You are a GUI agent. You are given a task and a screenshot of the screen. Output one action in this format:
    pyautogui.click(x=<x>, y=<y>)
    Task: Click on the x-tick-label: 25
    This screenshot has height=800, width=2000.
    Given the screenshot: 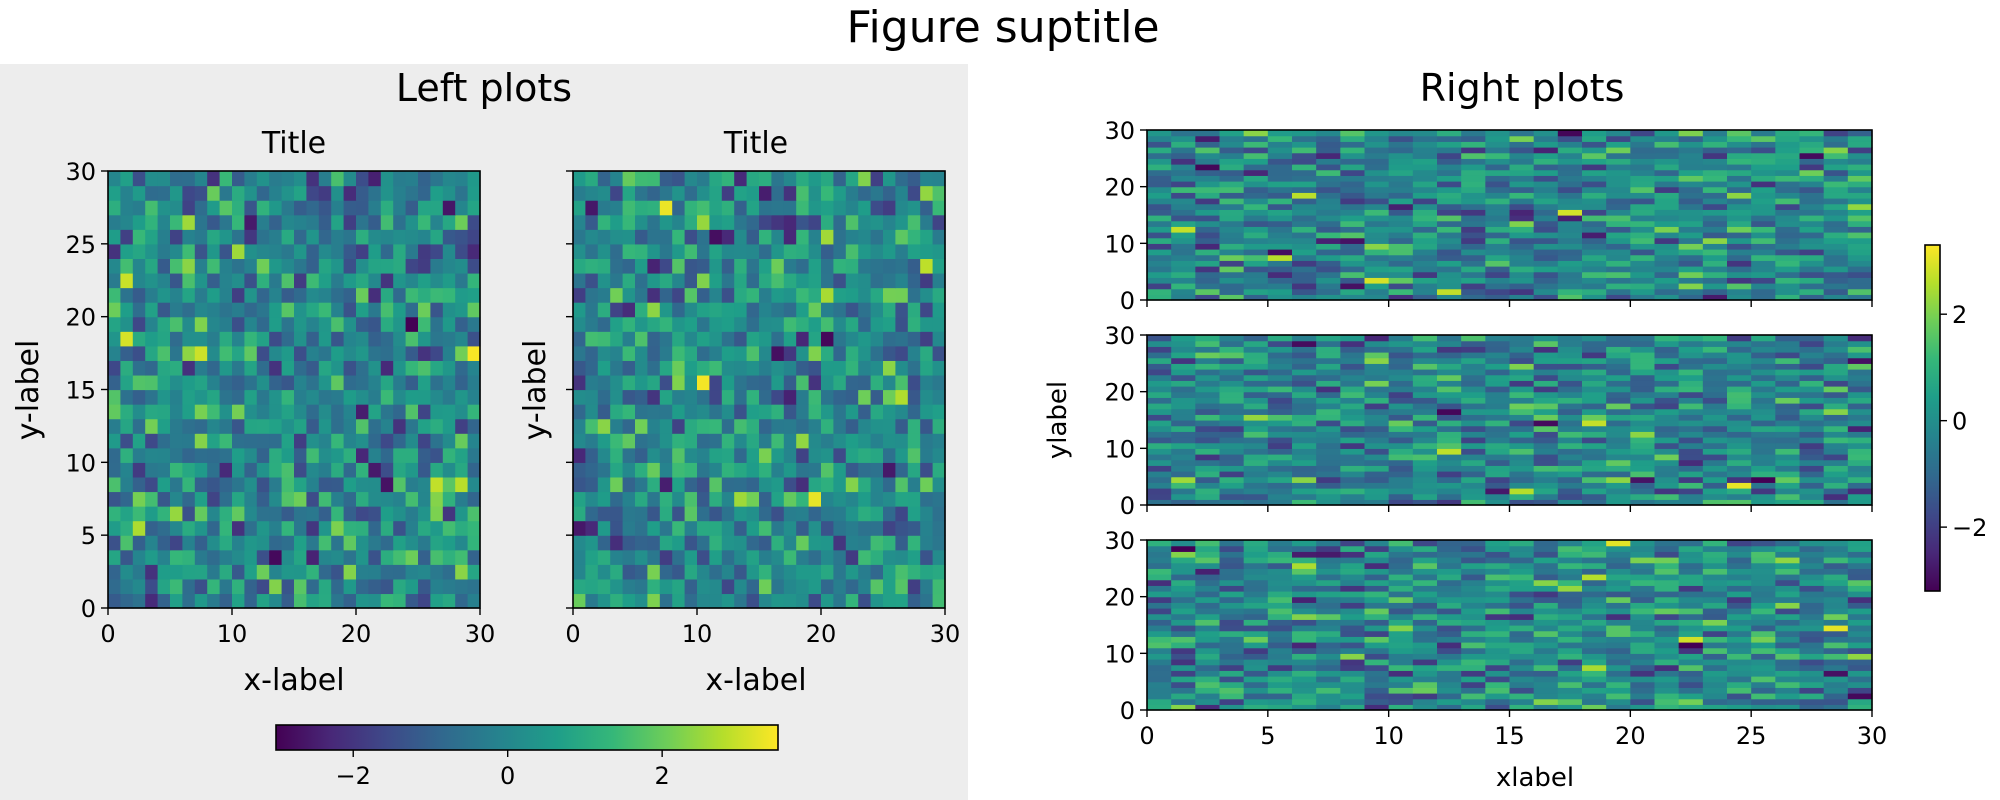 What is the action you would take?
    pyautogui.click(x=1751, y=736)
    